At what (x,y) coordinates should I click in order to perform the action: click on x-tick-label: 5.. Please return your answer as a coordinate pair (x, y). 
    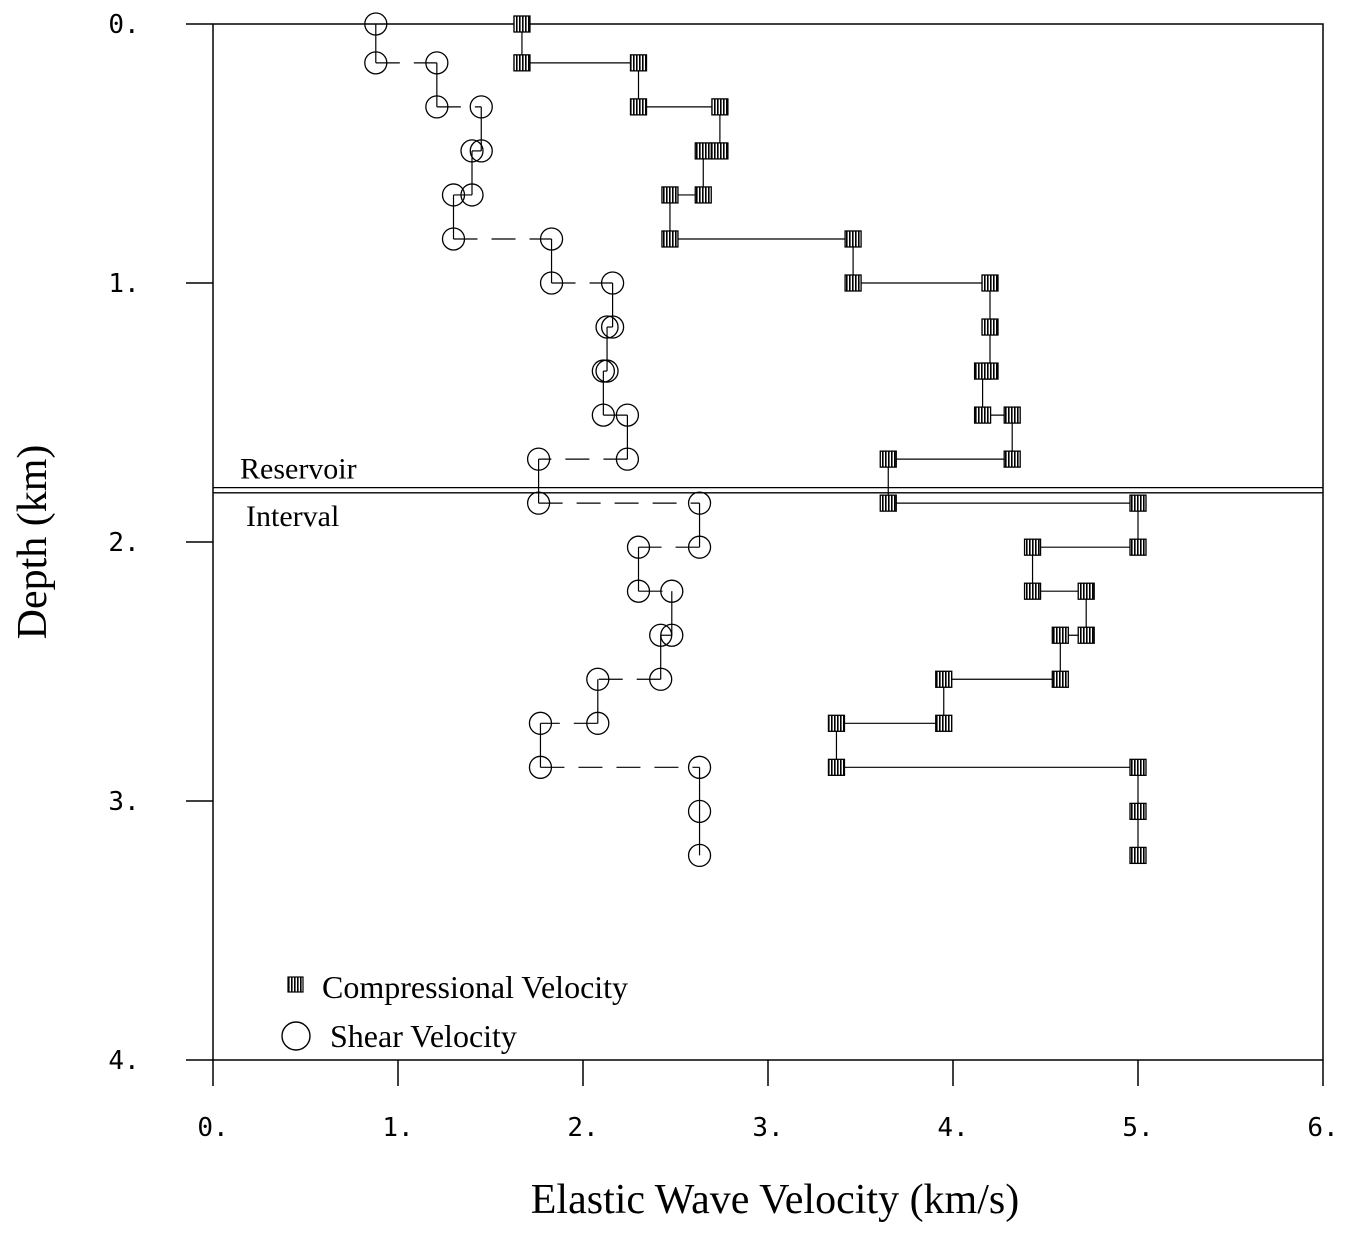
    Looking at the image, I should click on (1137, 1128).